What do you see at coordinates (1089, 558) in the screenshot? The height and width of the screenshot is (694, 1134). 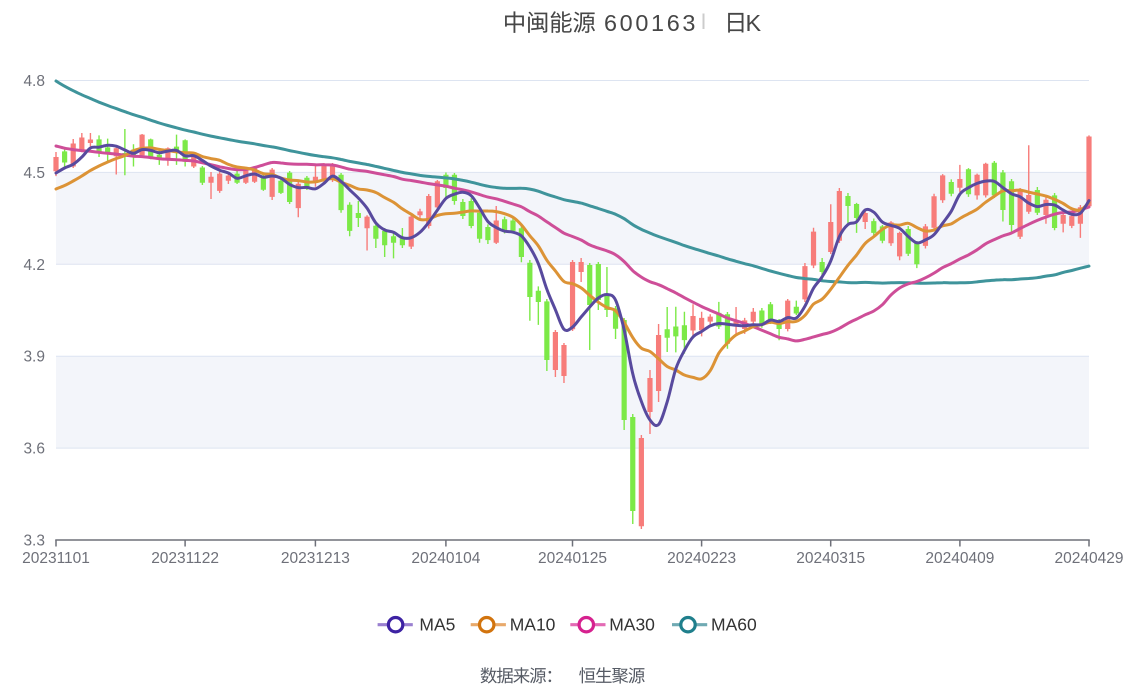 I see `svg-text: 20240429` at bounding box center [1089, 558].